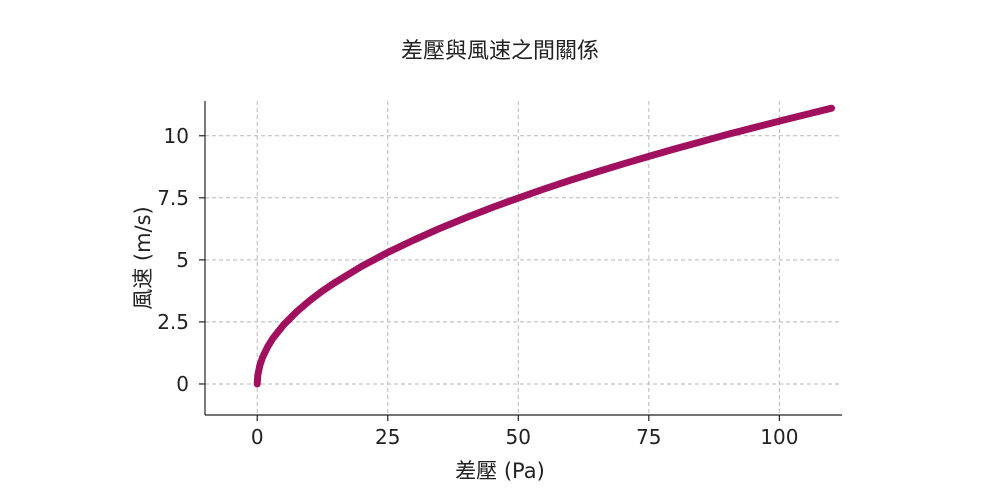 The image size is (1000, 500). I want to click on x-tick-label: 25, so click(387, 437).